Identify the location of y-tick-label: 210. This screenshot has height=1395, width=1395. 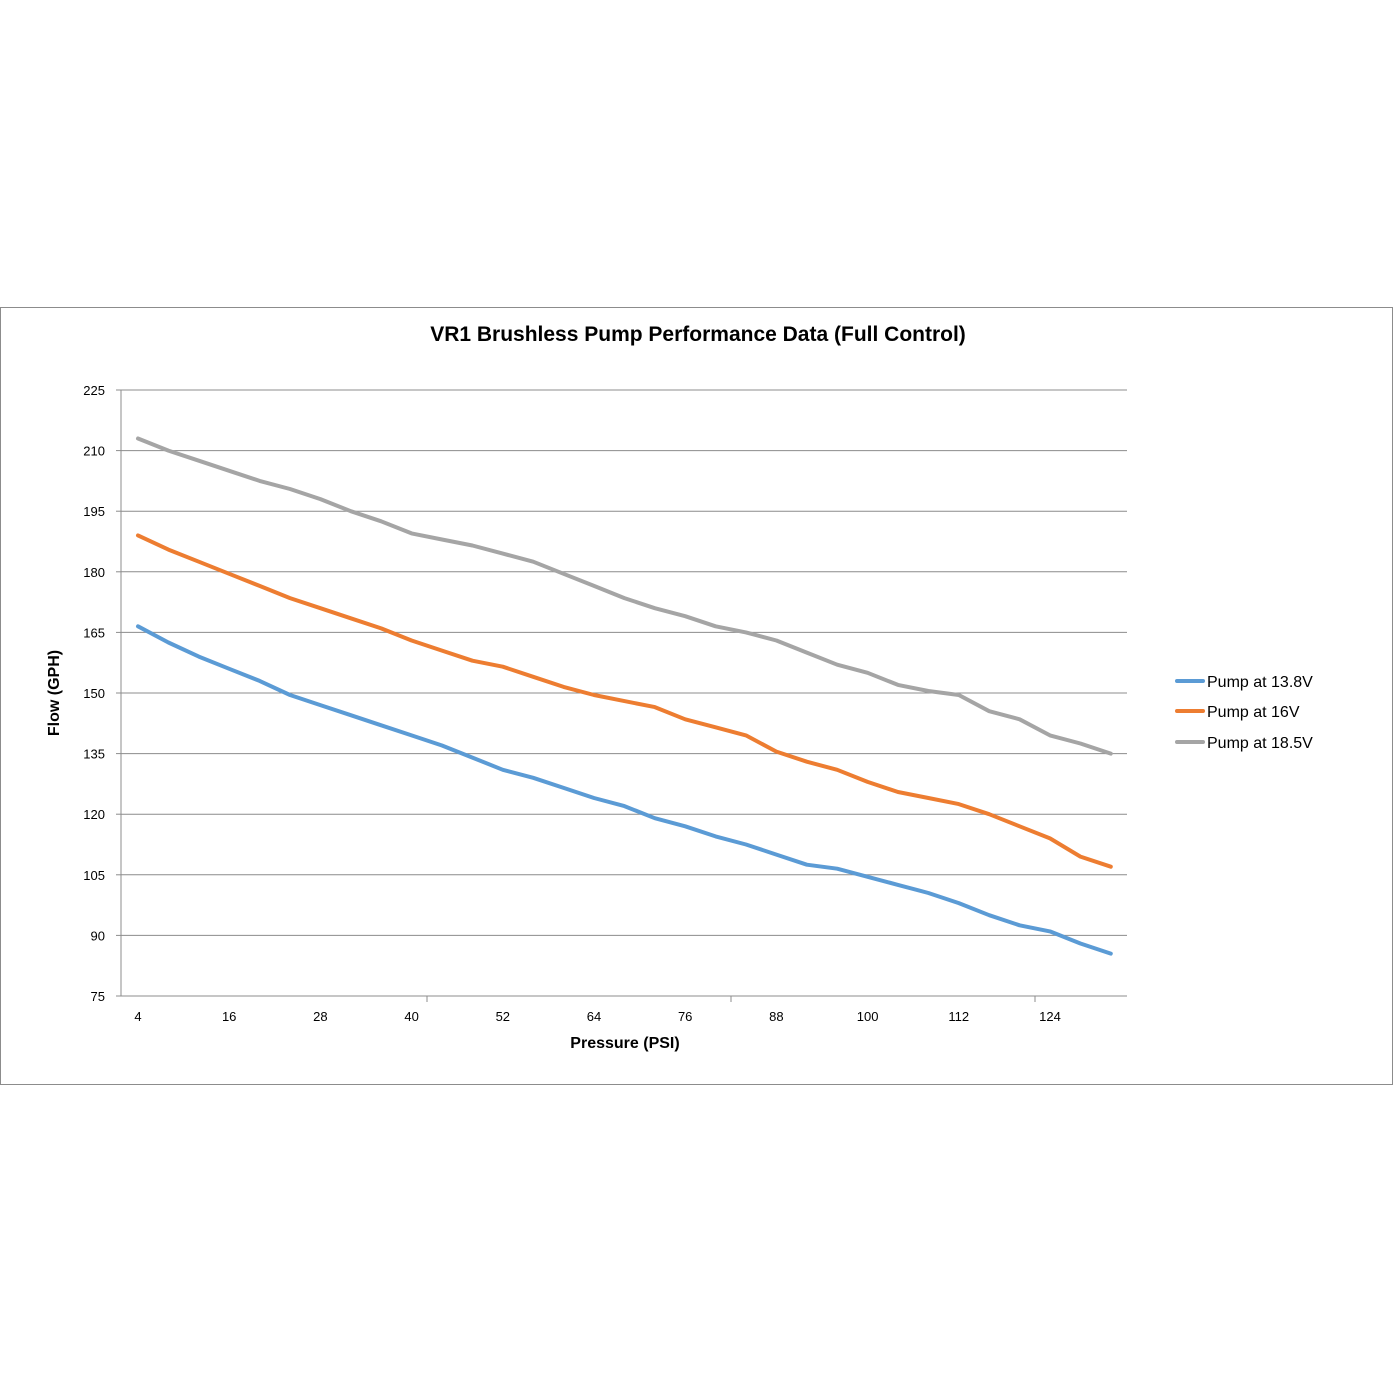
(94, 451).